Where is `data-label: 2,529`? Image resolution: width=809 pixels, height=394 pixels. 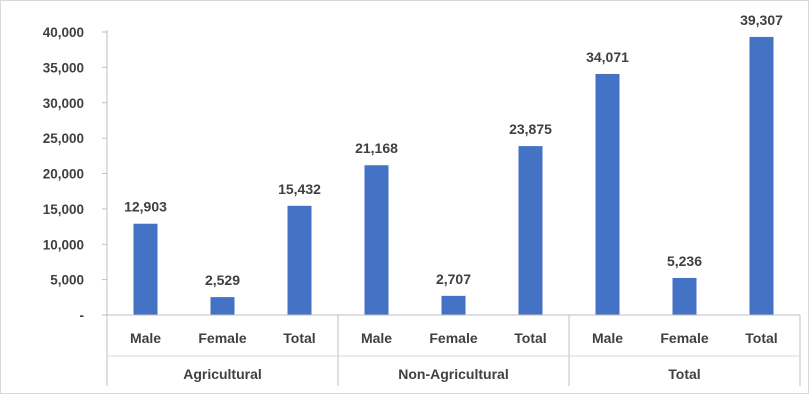 data-label: 2,529 is located at coordinates (222, 280).